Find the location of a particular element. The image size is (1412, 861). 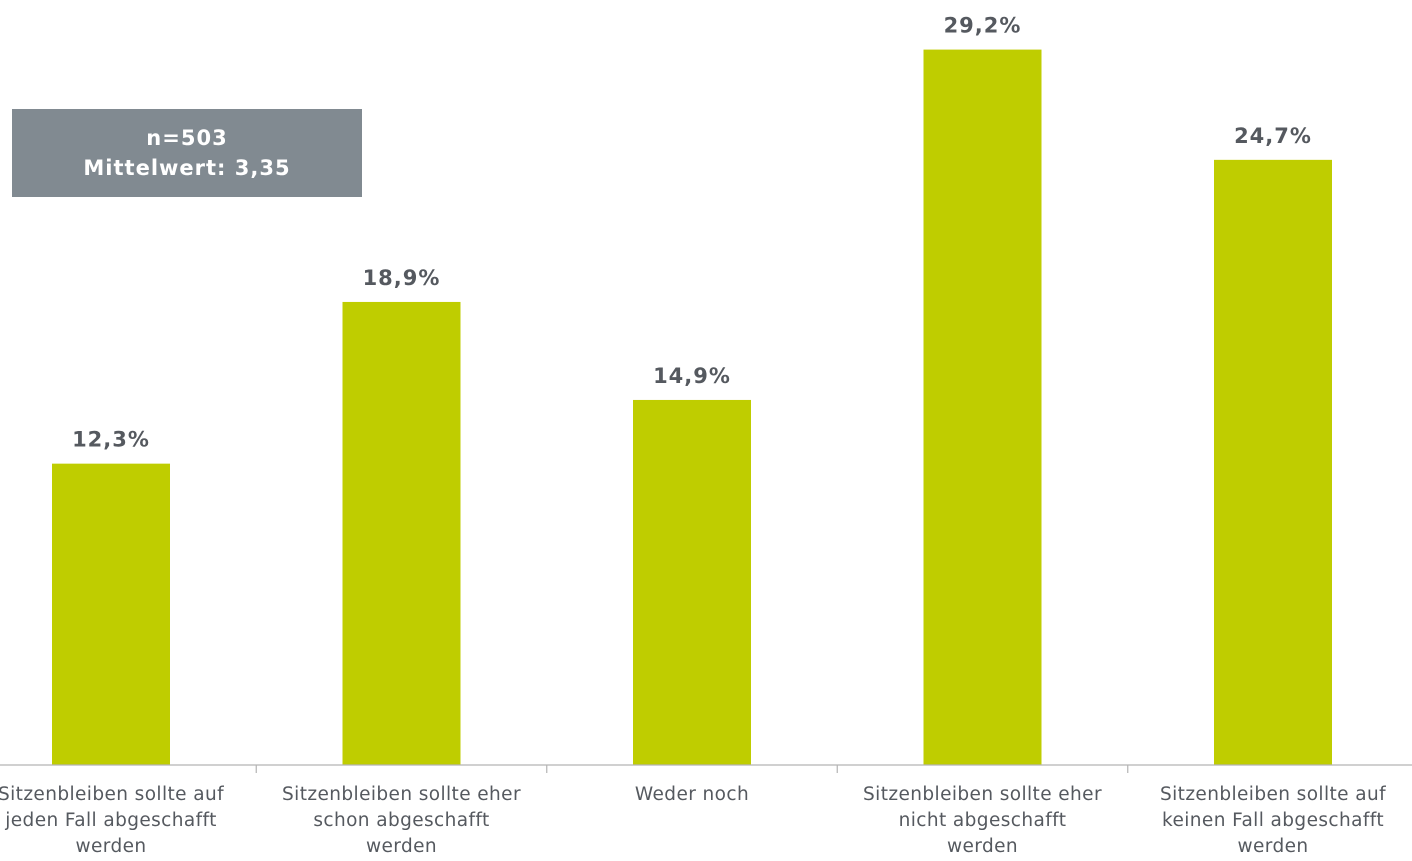

mean-value-label: Mittelwert: 3,35 is located at coordinates (187, 168).